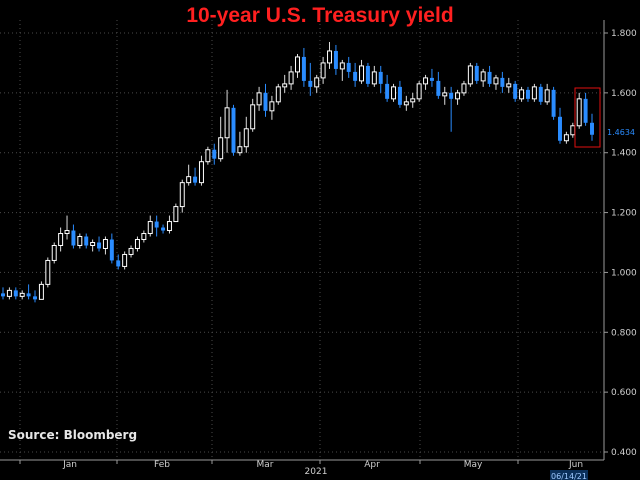  I want to click on last-value-label: 1.4634, so click(620, 132).